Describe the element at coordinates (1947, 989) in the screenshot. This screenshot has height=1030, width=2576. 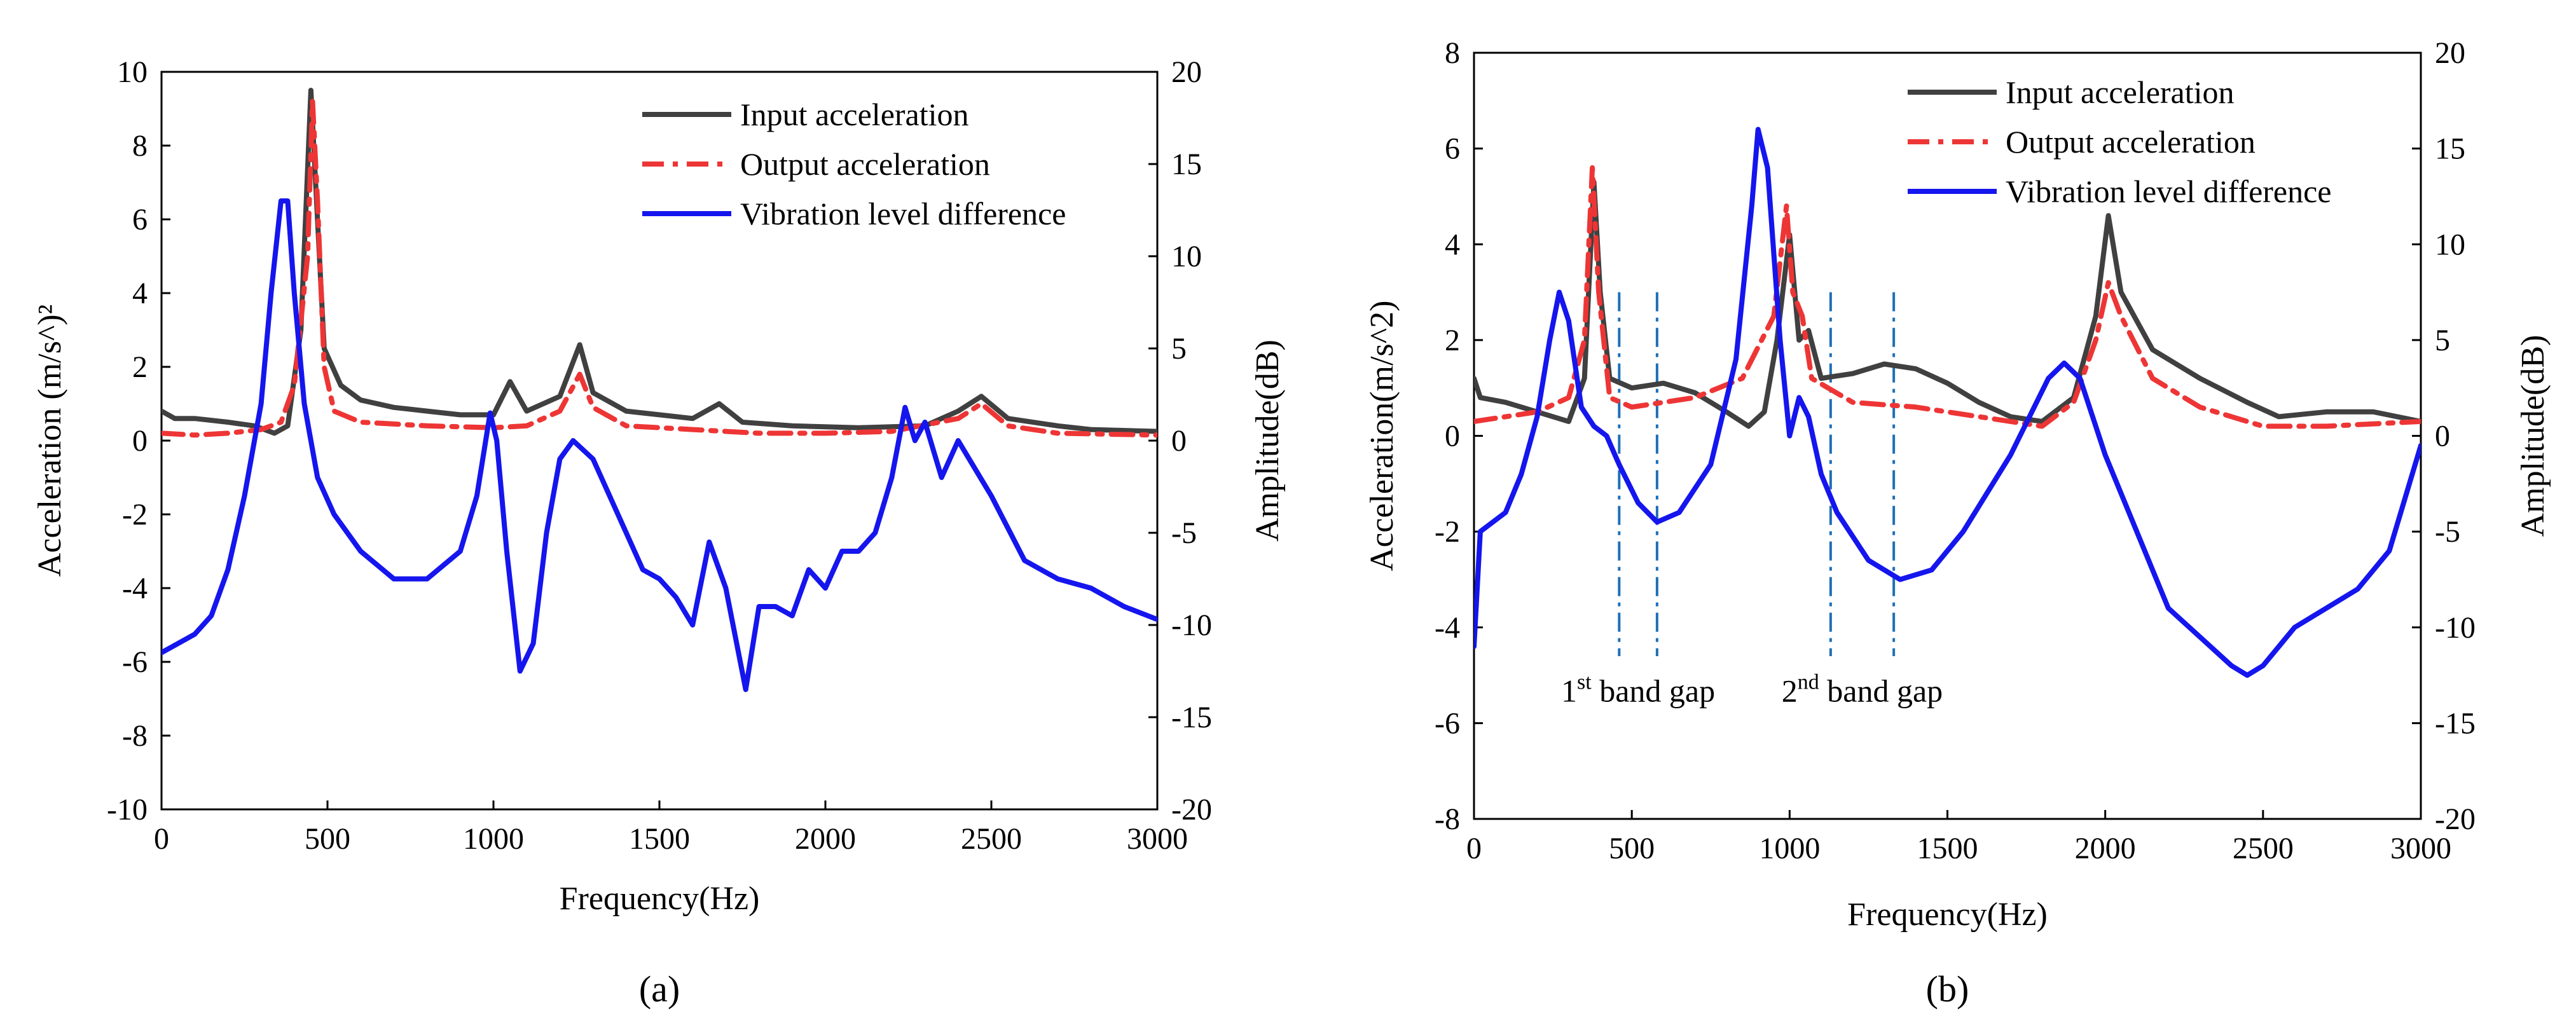
I see `panel-label: (b)` at that location.